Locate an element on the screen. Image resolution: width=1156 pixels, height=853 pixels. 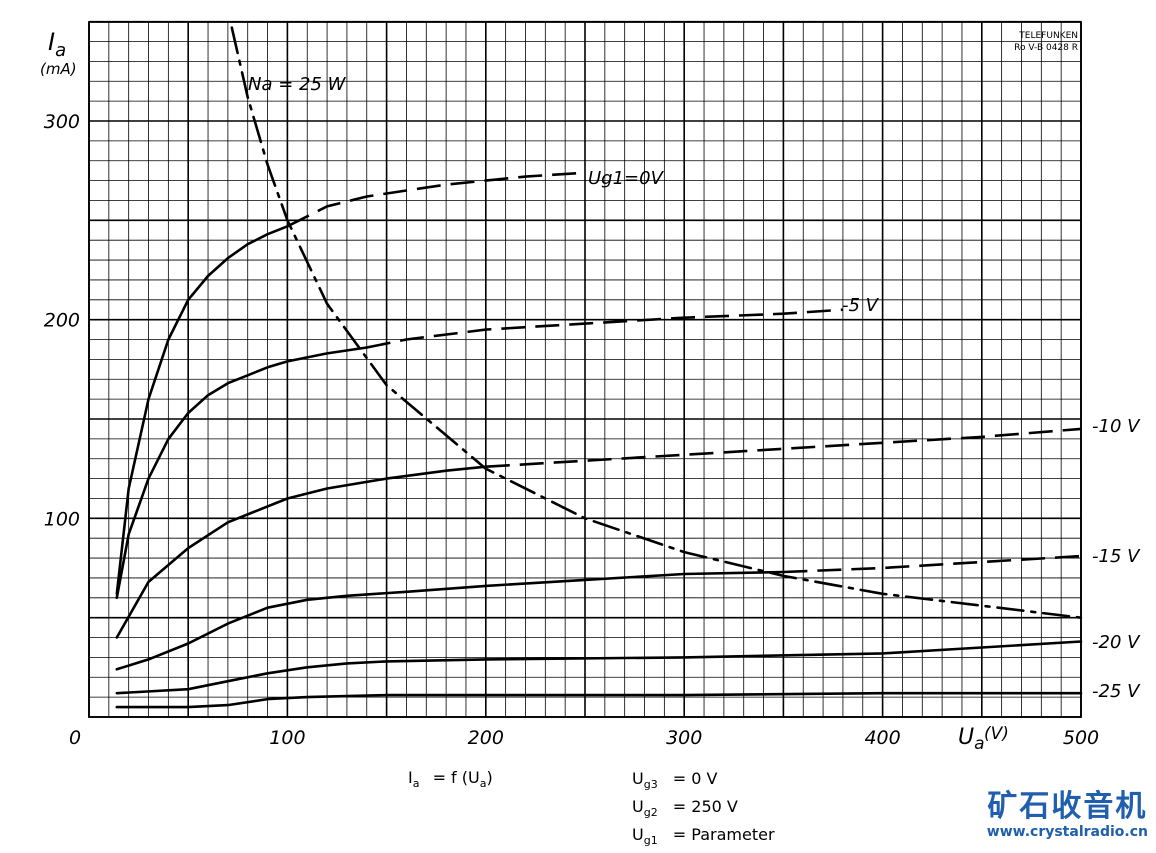
y-axis-unit: (mA) is located at coordinates (58, 69).